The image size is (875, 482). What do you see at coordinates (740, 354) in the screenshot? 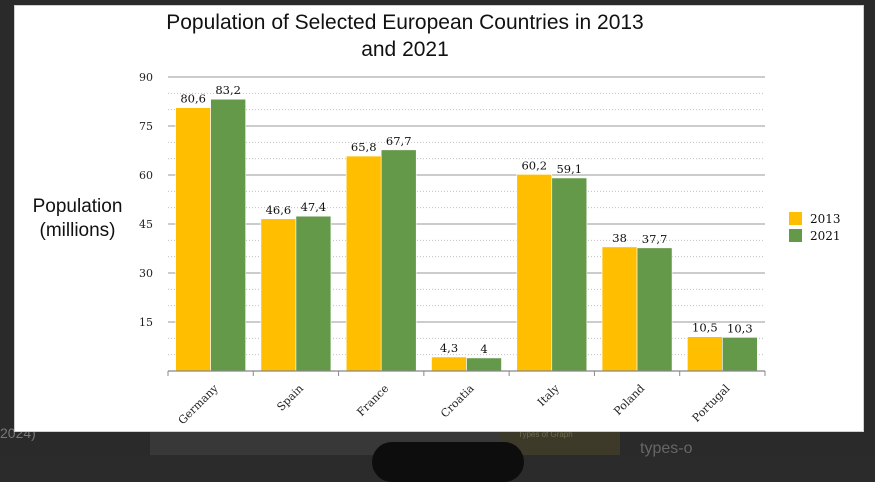
I see `bar-2021-portugal` at bounding box center [740, 354].